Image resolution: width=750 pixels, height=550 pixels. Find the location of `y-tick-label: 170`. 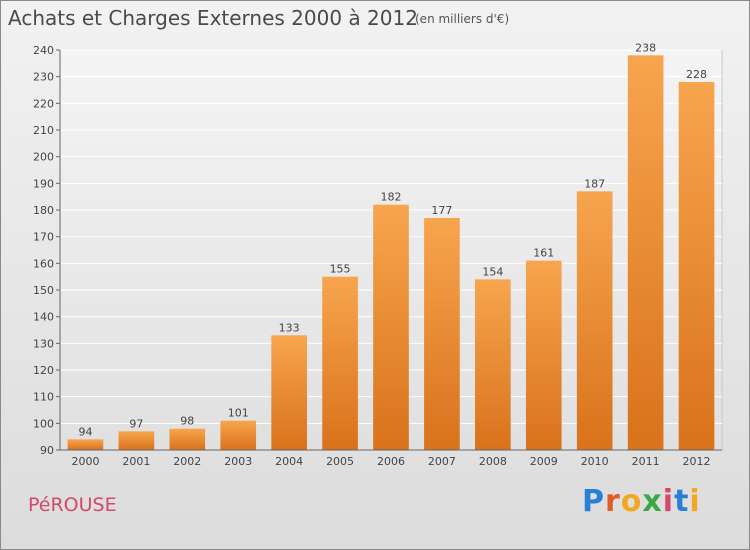

y-tick-label: 170 is located at coordinates (43, 237).